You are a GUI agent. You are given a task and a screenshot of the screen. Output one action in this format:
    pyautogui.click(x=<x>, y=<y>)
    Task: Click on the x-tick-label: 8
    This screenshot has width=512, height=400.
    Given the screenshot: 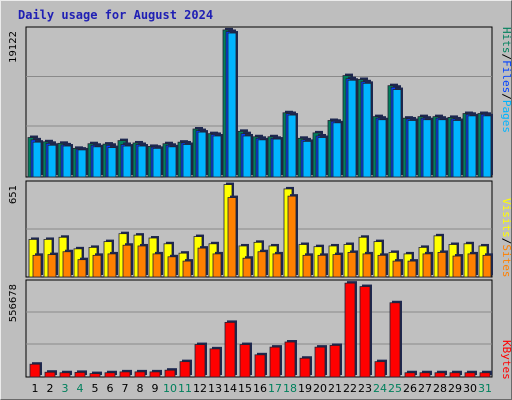 What is the action you would take?
    pyautogui.click(x=140, y=388)
    